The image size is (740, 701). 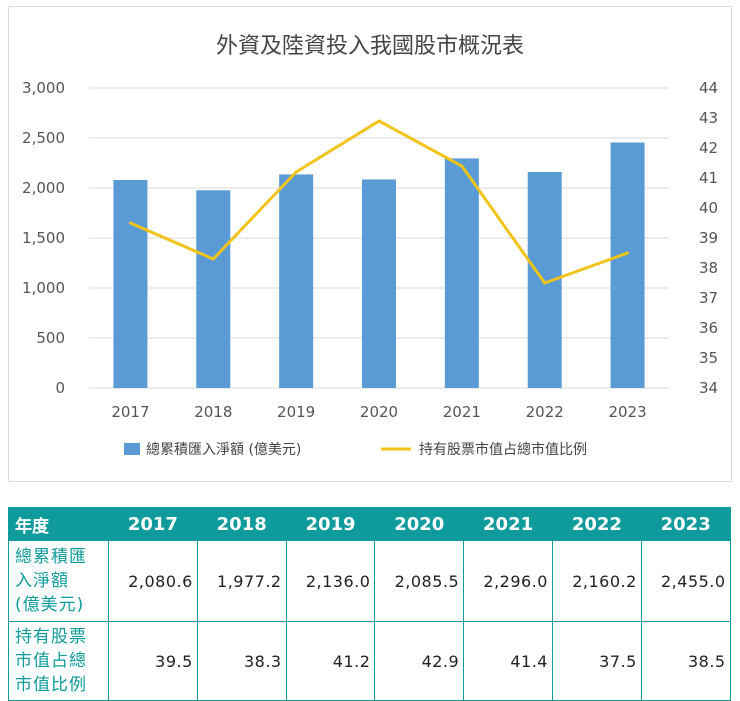 What do you see at coordinates (708, 118) in the screenshot?
I see `y-right-tick-label: 43` at bounding box center [708, 118].